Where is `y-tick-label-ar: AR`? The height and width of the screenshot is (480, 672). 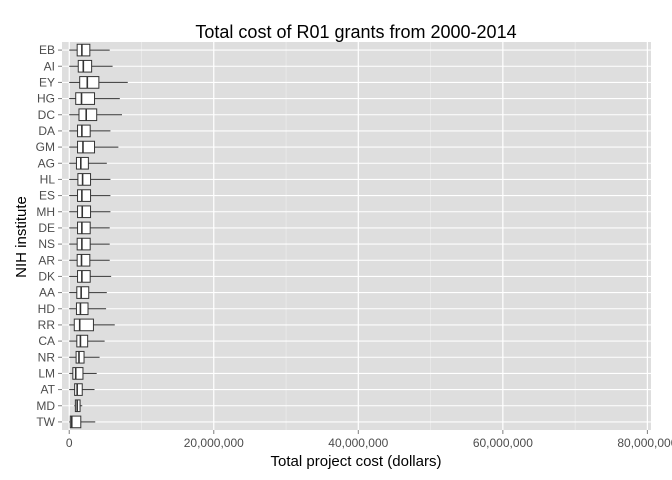
y-tick-label-ar: AR is located at coordinates (46, 260).